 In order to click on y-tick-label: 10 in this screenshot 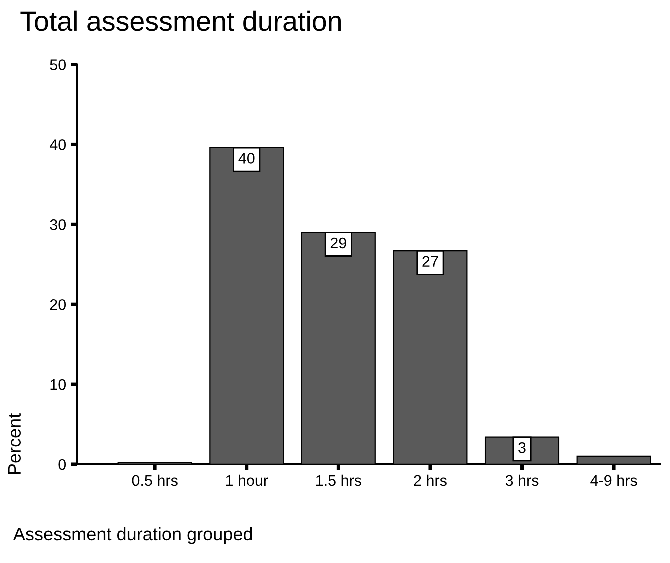, I will do `click(58, 384)`.